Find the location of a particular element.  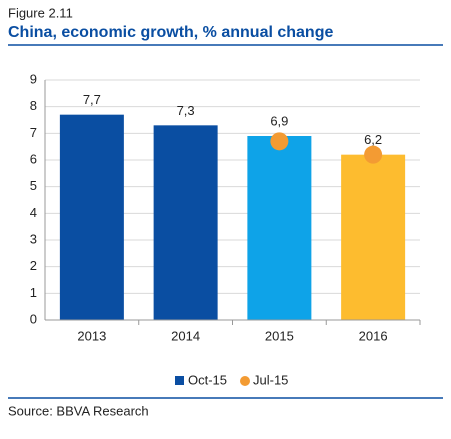

x-tick-label: 2015 is located at coordinates (279, 335).